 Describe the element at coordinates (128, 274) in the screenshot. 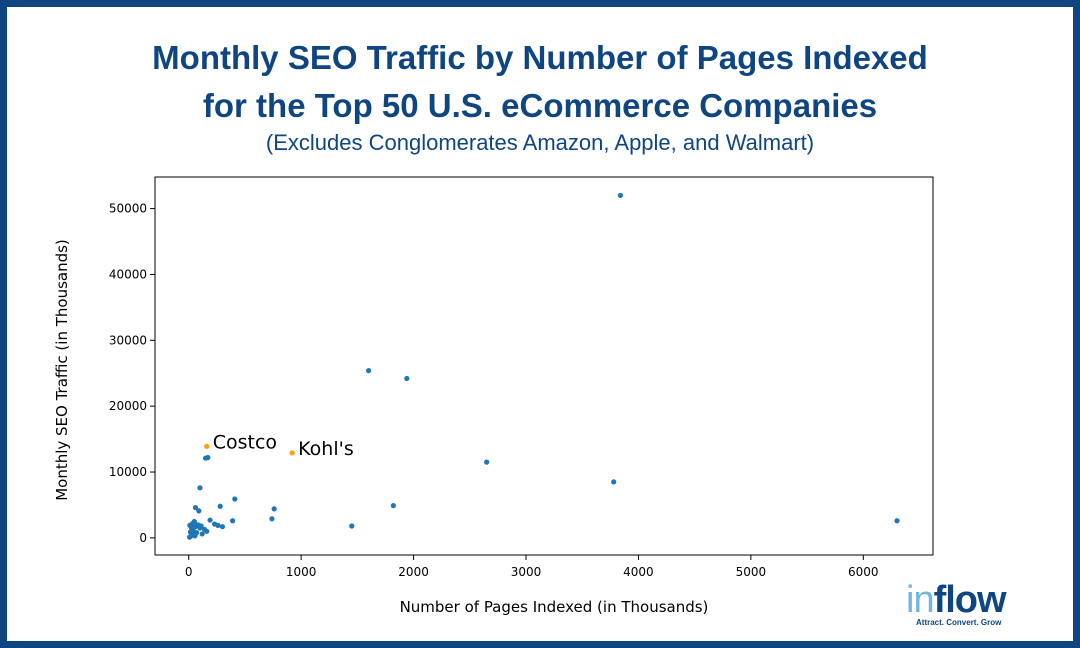

I see `y-tick-label: 40000` at that location.